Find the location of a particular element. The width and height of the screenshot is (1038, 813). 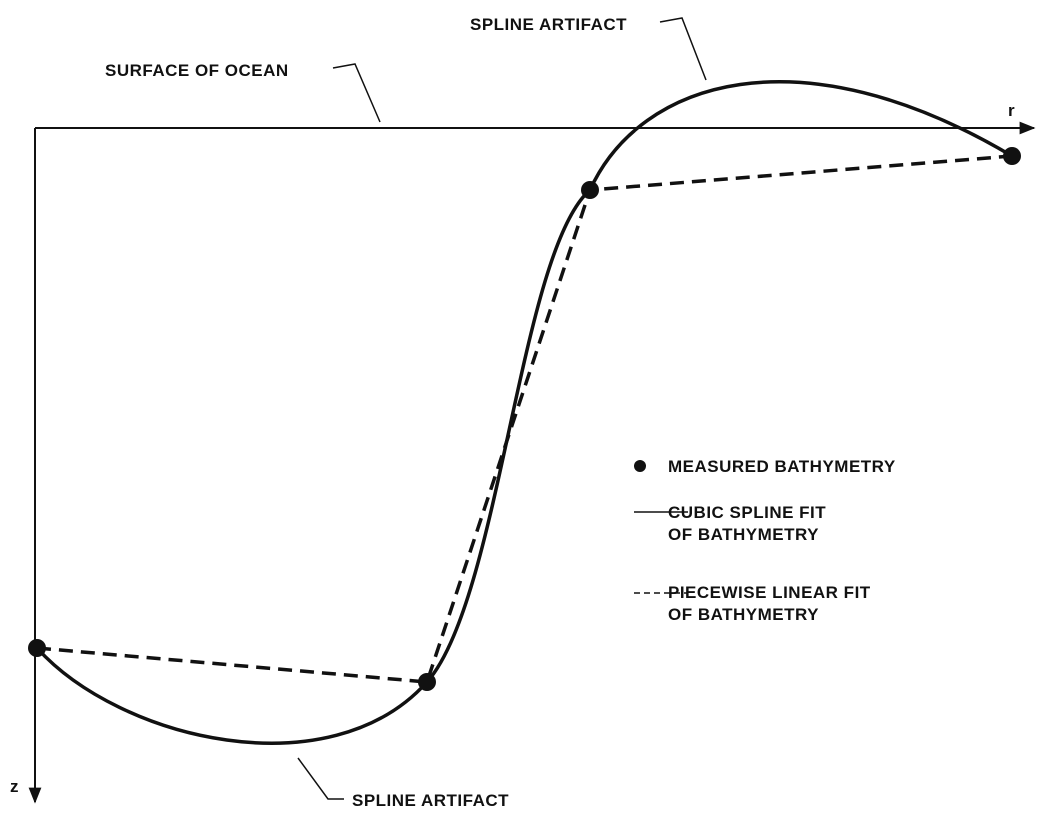

legend-label: CUBIC SPLINE FIT is located at coordinates (747, 512).